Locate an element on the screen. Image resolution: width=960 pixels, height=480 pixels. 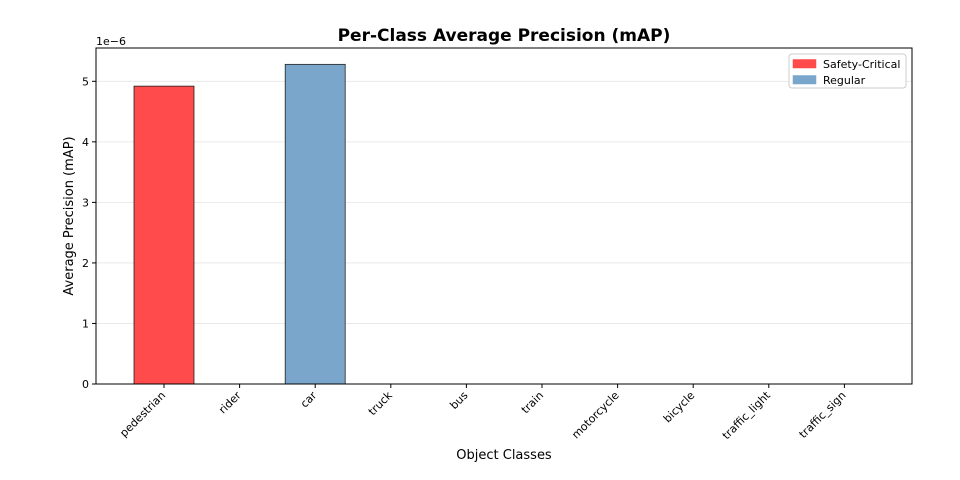
y-tick-label: 0 is located at coordinates (85, 384).